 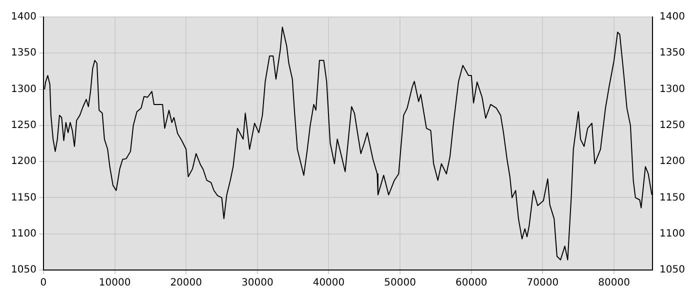 What do you see at coordinates (673, 198) in the screenshot?
I see `y2-tick-label: 1150` at bounding box center [673, 198].